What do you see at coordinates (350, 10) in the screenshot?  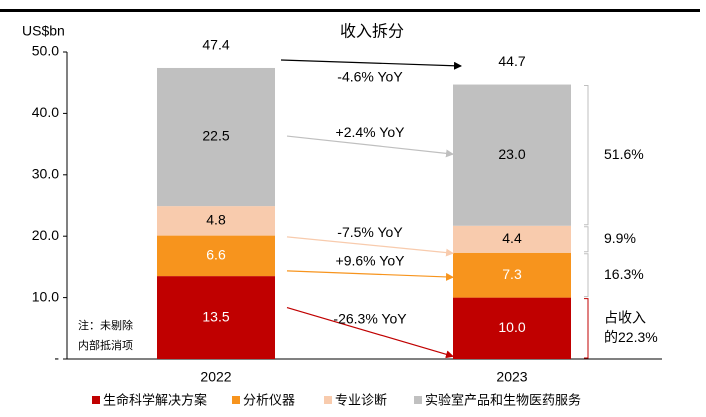 I see `top-rule` at bounding box center [350, 10].